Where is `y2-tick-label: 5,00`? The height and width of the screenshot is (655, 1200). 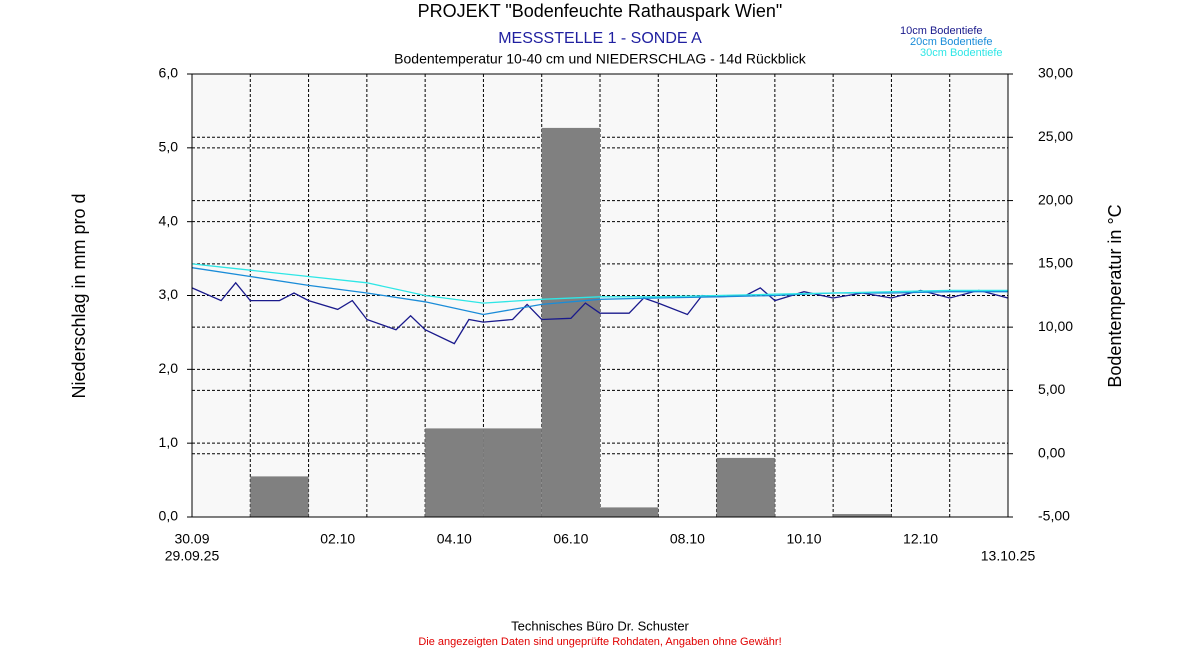
y2-tick-label: 5,00 is located at coordinates (1051, 389).